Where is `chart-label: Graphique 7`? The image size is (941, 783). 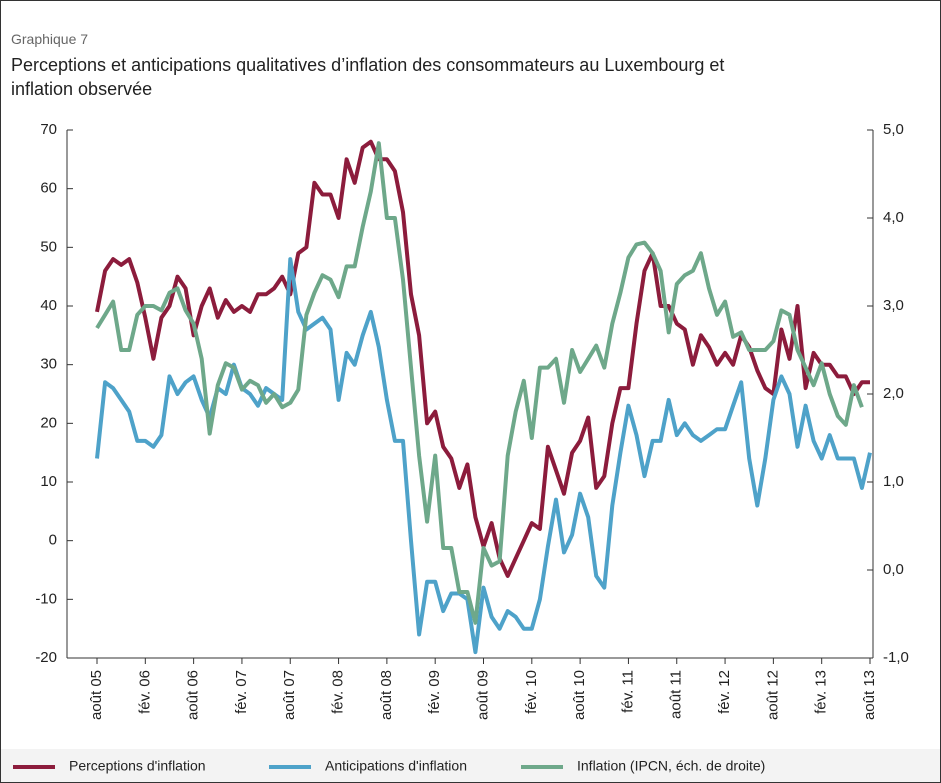 chart-label: Graphique 7 is located at coordinates (50, 39).